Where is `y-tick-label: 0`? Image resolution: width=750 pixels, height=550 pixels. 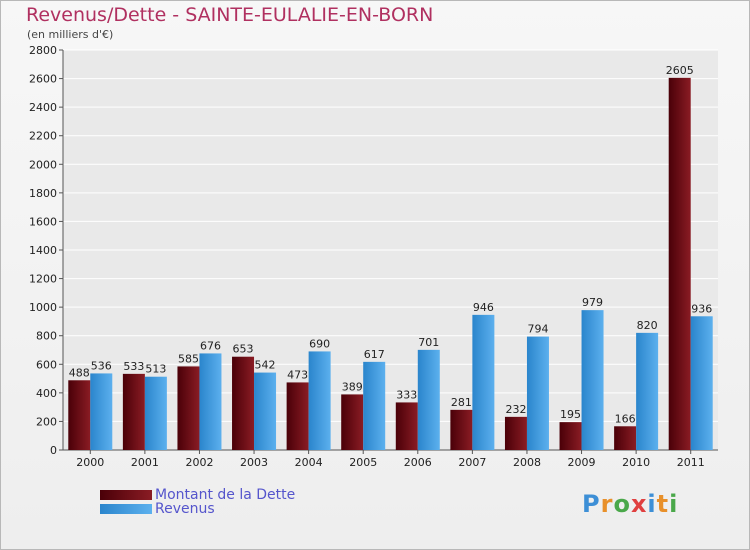
y-tick-label: 0 is located at coordinates (53, 450).